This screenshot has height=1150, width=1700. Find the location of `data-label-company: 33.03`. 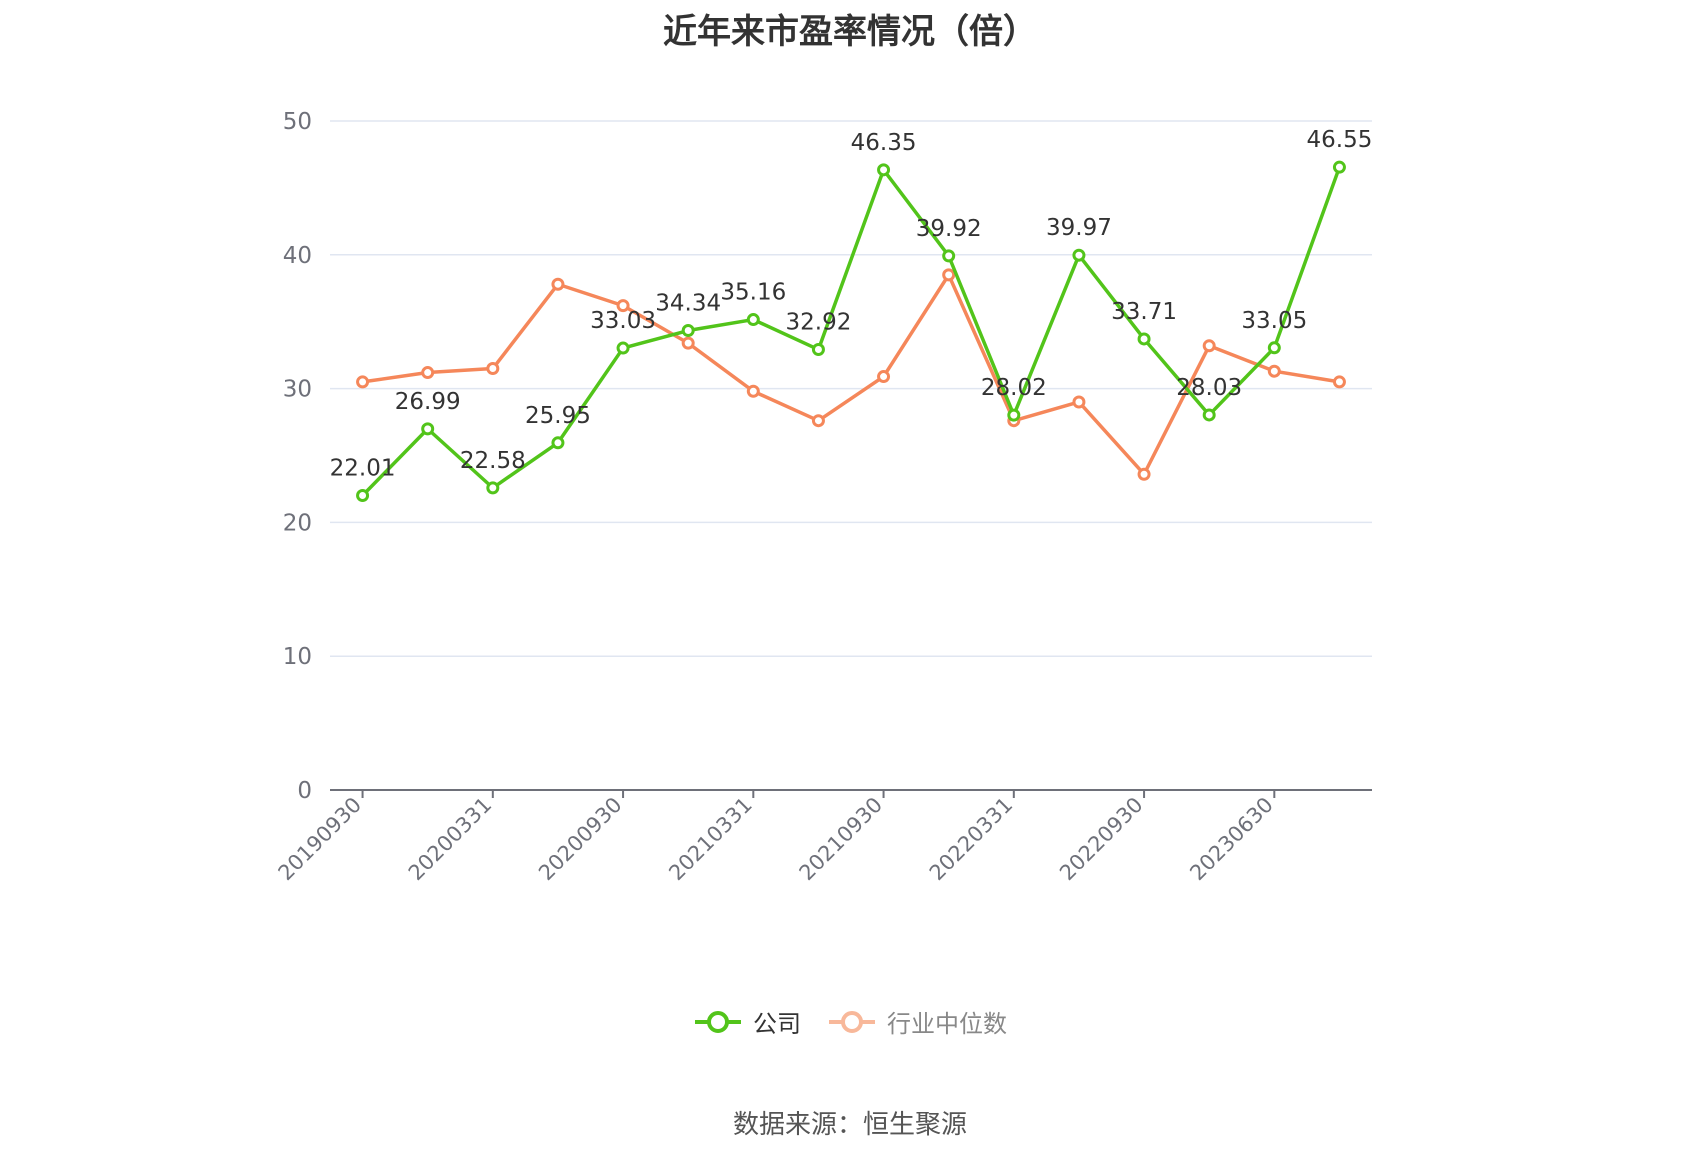

data-label-company: 33.03 is located at coordinates (623, 321).